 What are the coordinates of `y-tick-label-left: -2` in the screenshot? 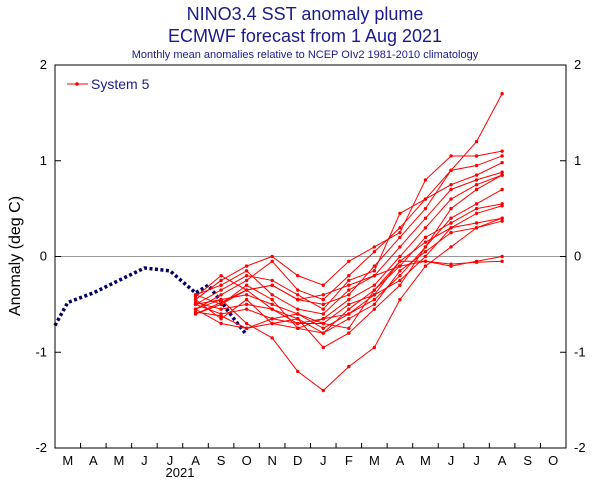 It's located at (41, 447).